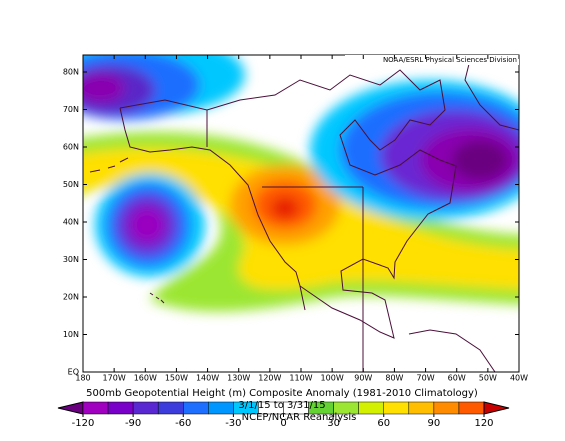  Describe the element at coordinates (332, 378) in the screenshot. I see `lon-label: 100W` at that location.